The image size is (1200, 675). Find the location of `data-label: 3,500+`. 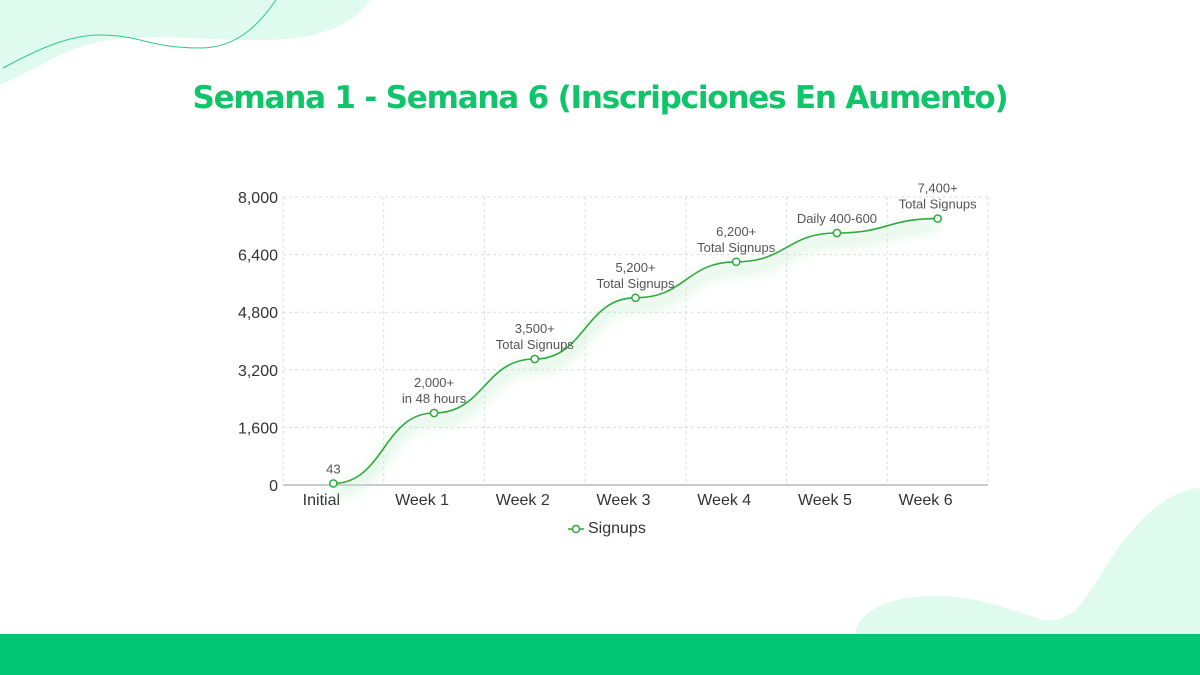

data-label: 3,500+ is located at coordinates (535, 328).